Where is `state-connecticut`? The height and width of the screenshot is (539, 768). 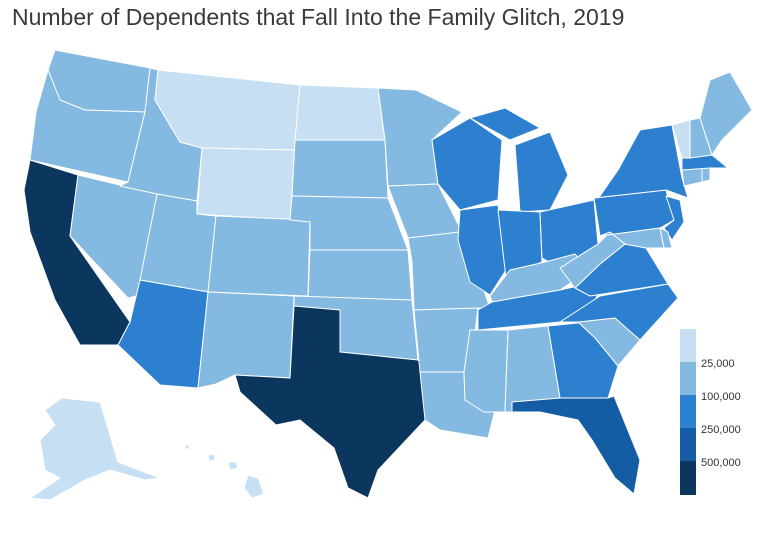
state-connecticut is located at coordinates (692, 177).